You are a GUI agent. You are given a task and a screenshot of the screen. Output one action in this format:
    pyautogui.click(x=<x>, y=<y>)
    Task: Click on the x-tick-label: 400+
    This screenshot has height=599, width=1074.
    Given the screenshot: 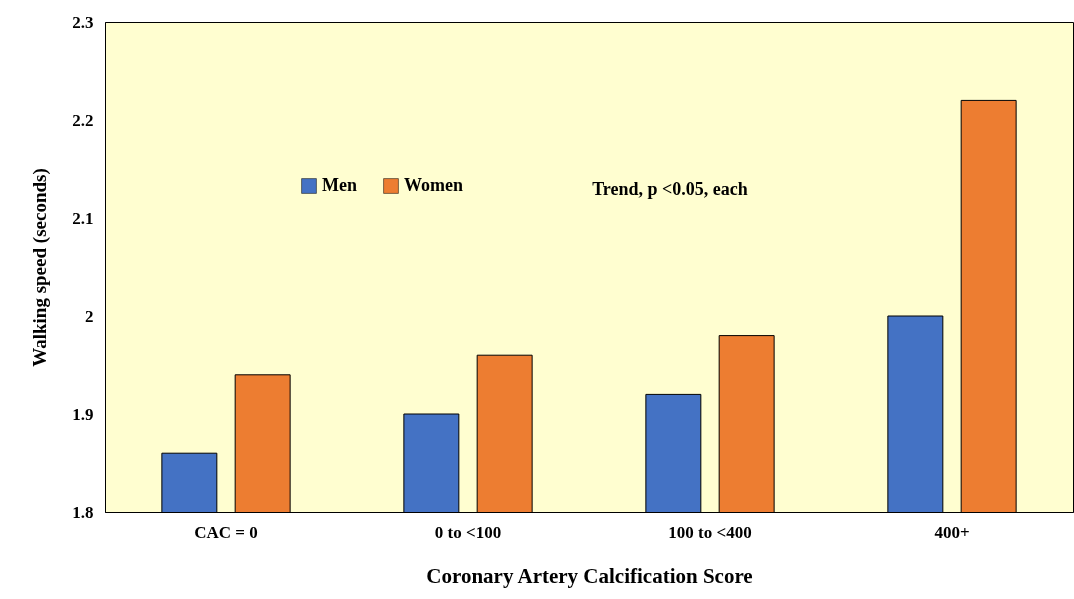 What is the action you would take?
    pyautogui.click(x=952, y=532)
    